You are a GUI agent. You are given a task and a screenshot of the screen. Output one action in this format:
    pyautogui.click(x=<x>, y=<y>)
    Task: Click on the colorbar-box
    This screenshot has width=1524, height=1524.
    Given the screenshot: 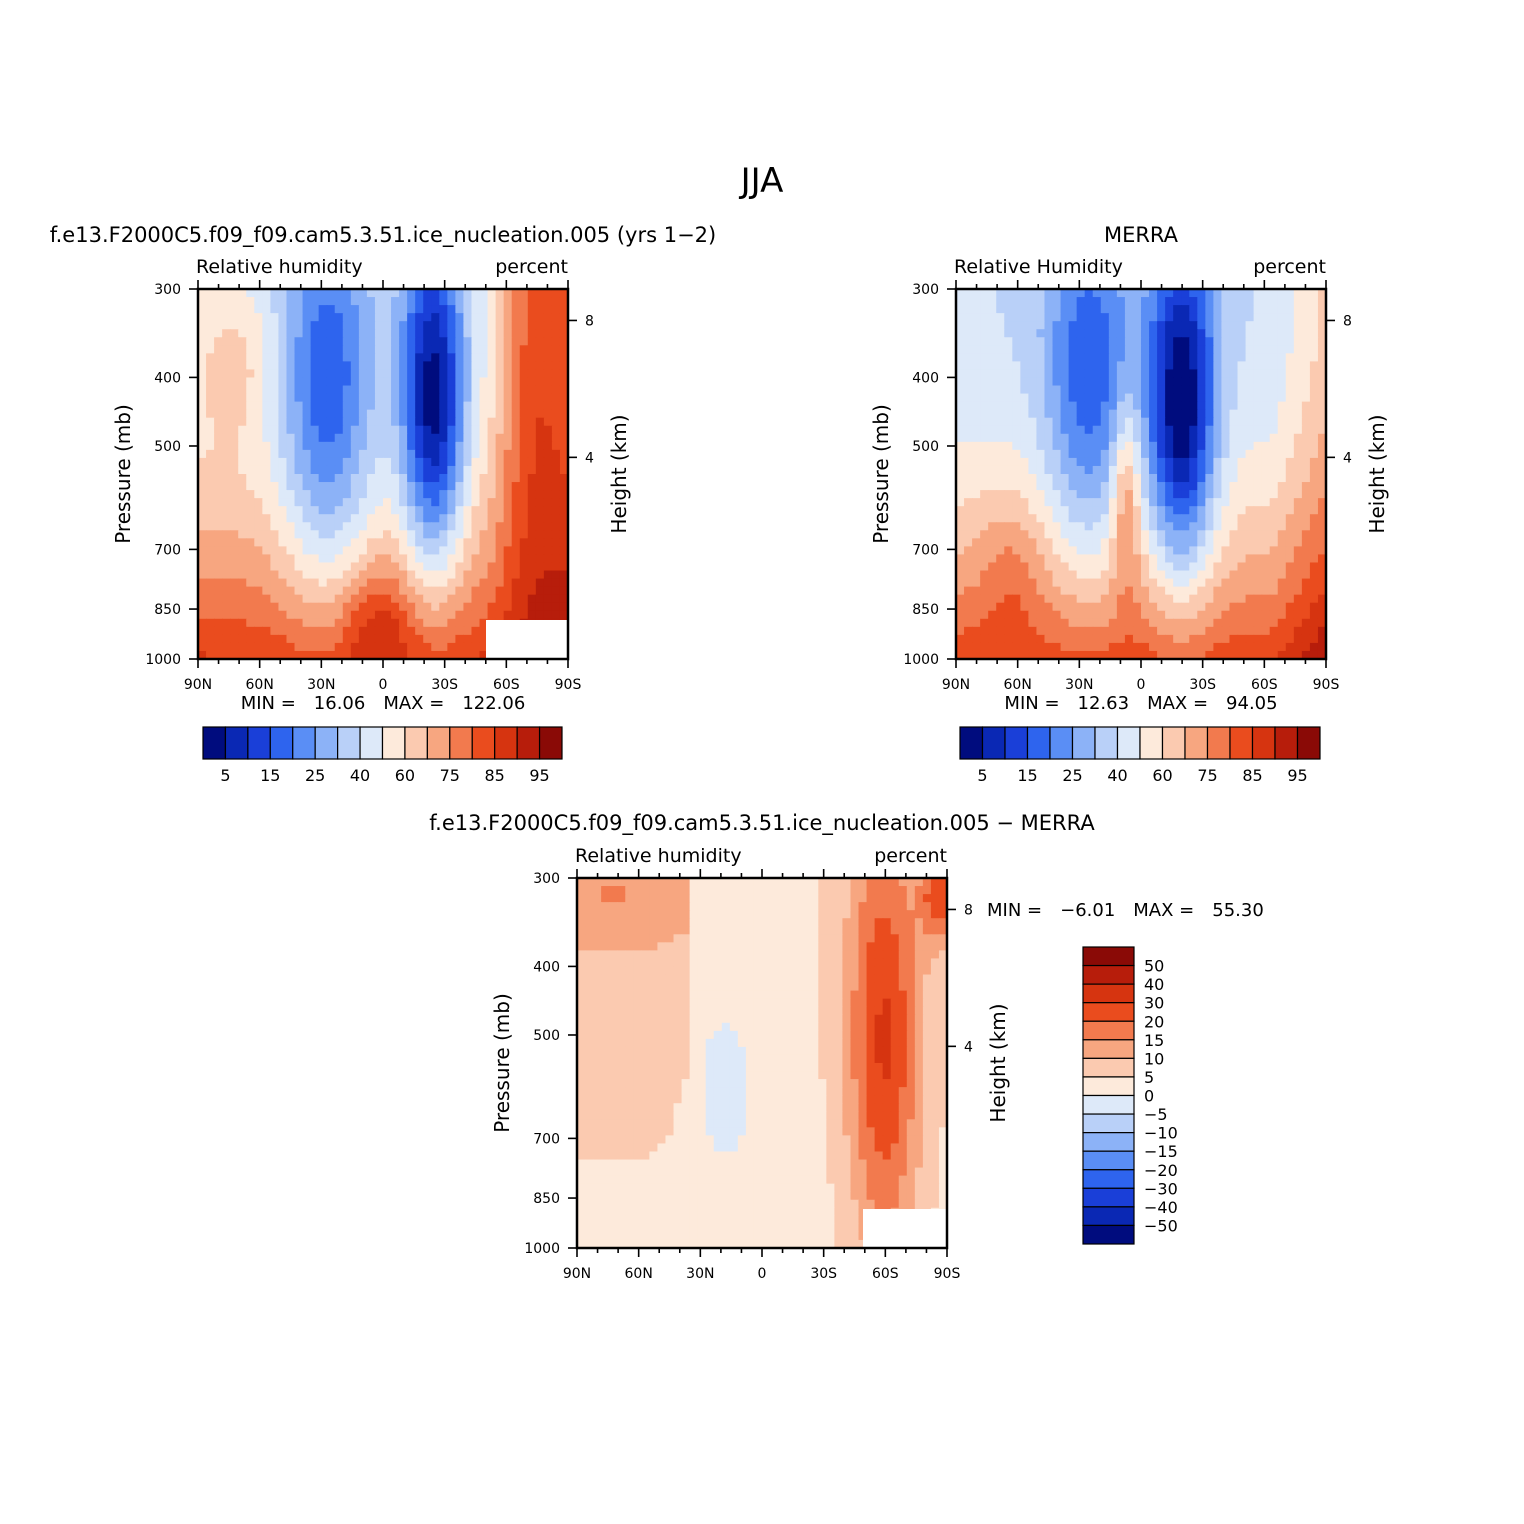 What is the action you would take?
    pyautogui.click(x=1241, y=743)
    